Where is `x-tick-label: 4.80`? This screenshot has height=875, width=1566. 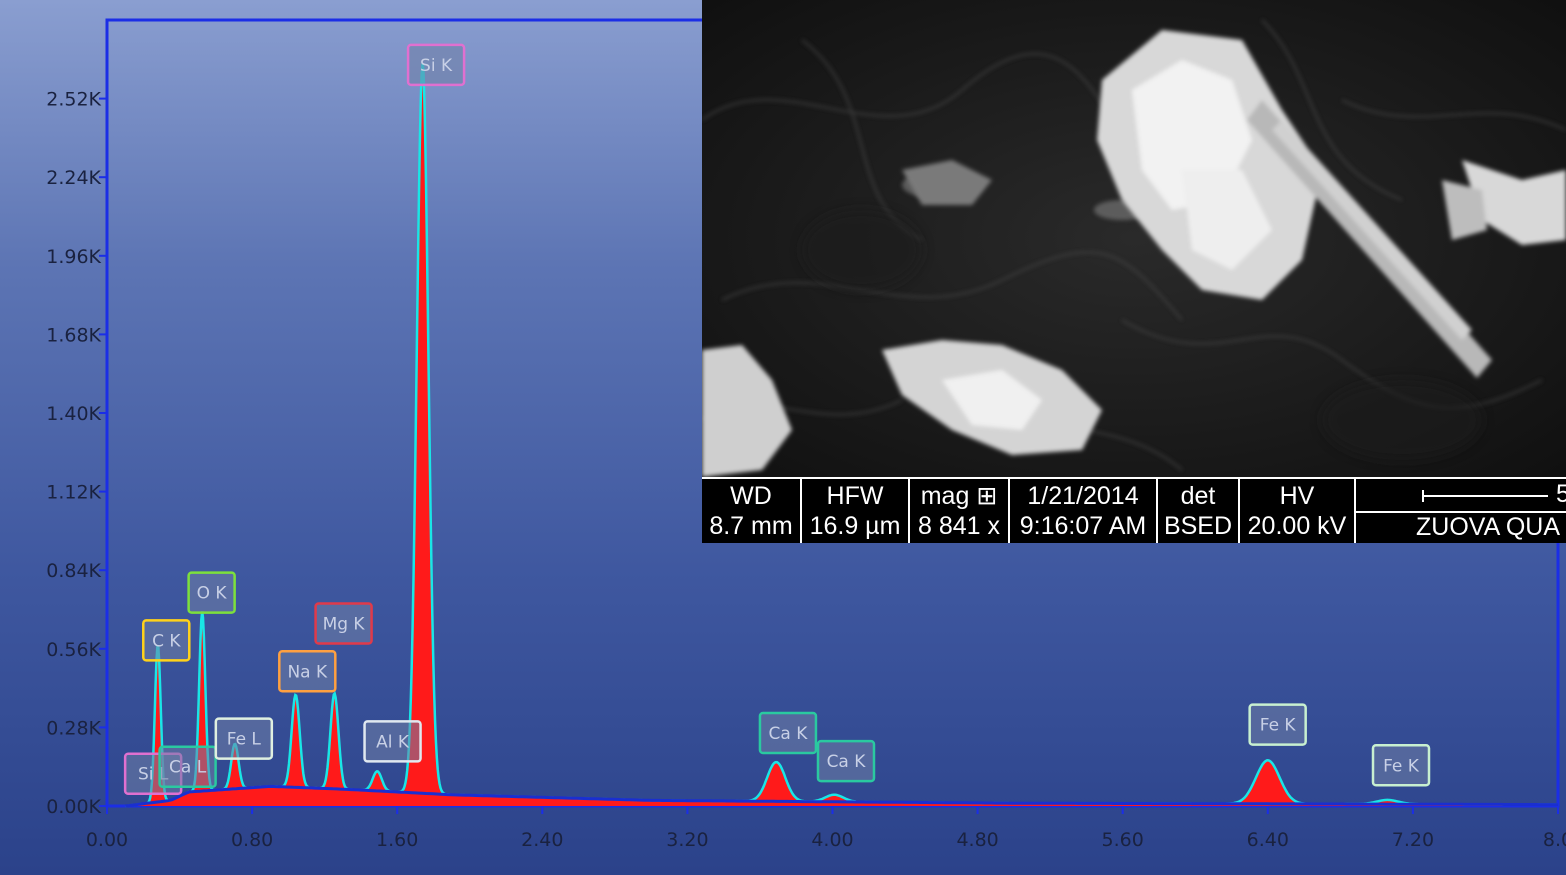 x-tick-label: 4.80 is located at coordinates (977, 840).